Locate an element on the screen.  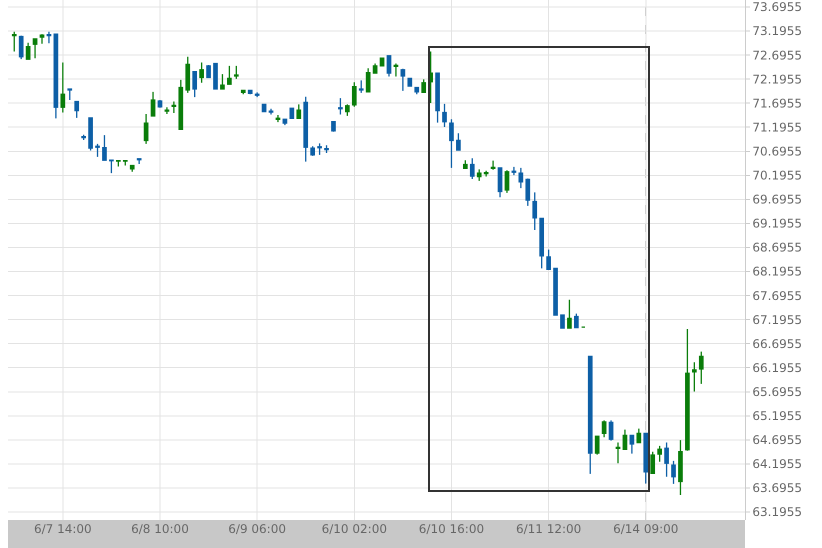
x-tick-label: 6/10 16:00 is located at coordinates (451, 529).